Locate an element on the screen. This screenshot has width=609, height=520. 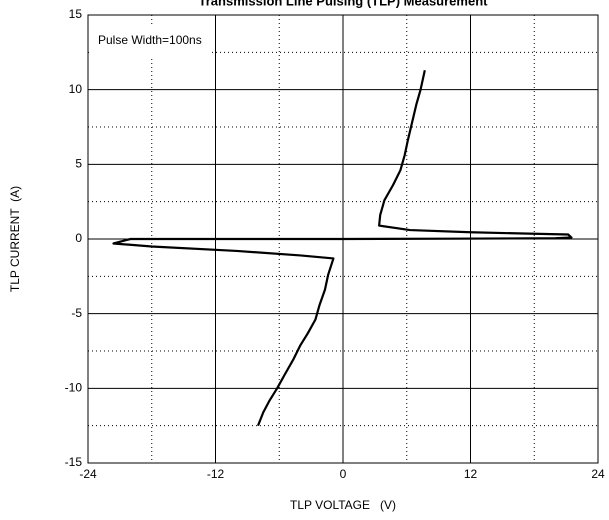
x-tick-label: 24 is located at coordinates (598, 474).